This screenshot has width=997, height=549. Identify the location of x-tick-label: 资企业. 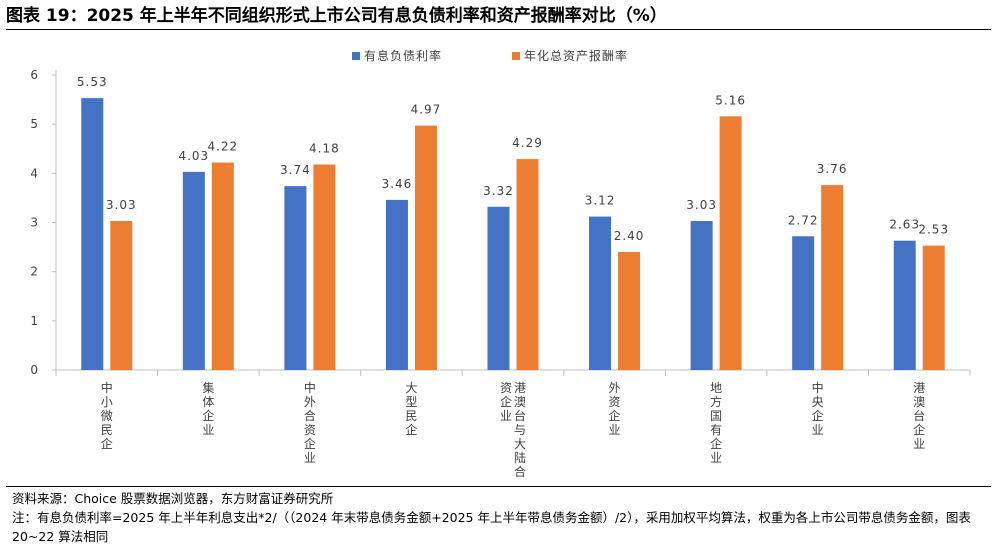
(506, 402).